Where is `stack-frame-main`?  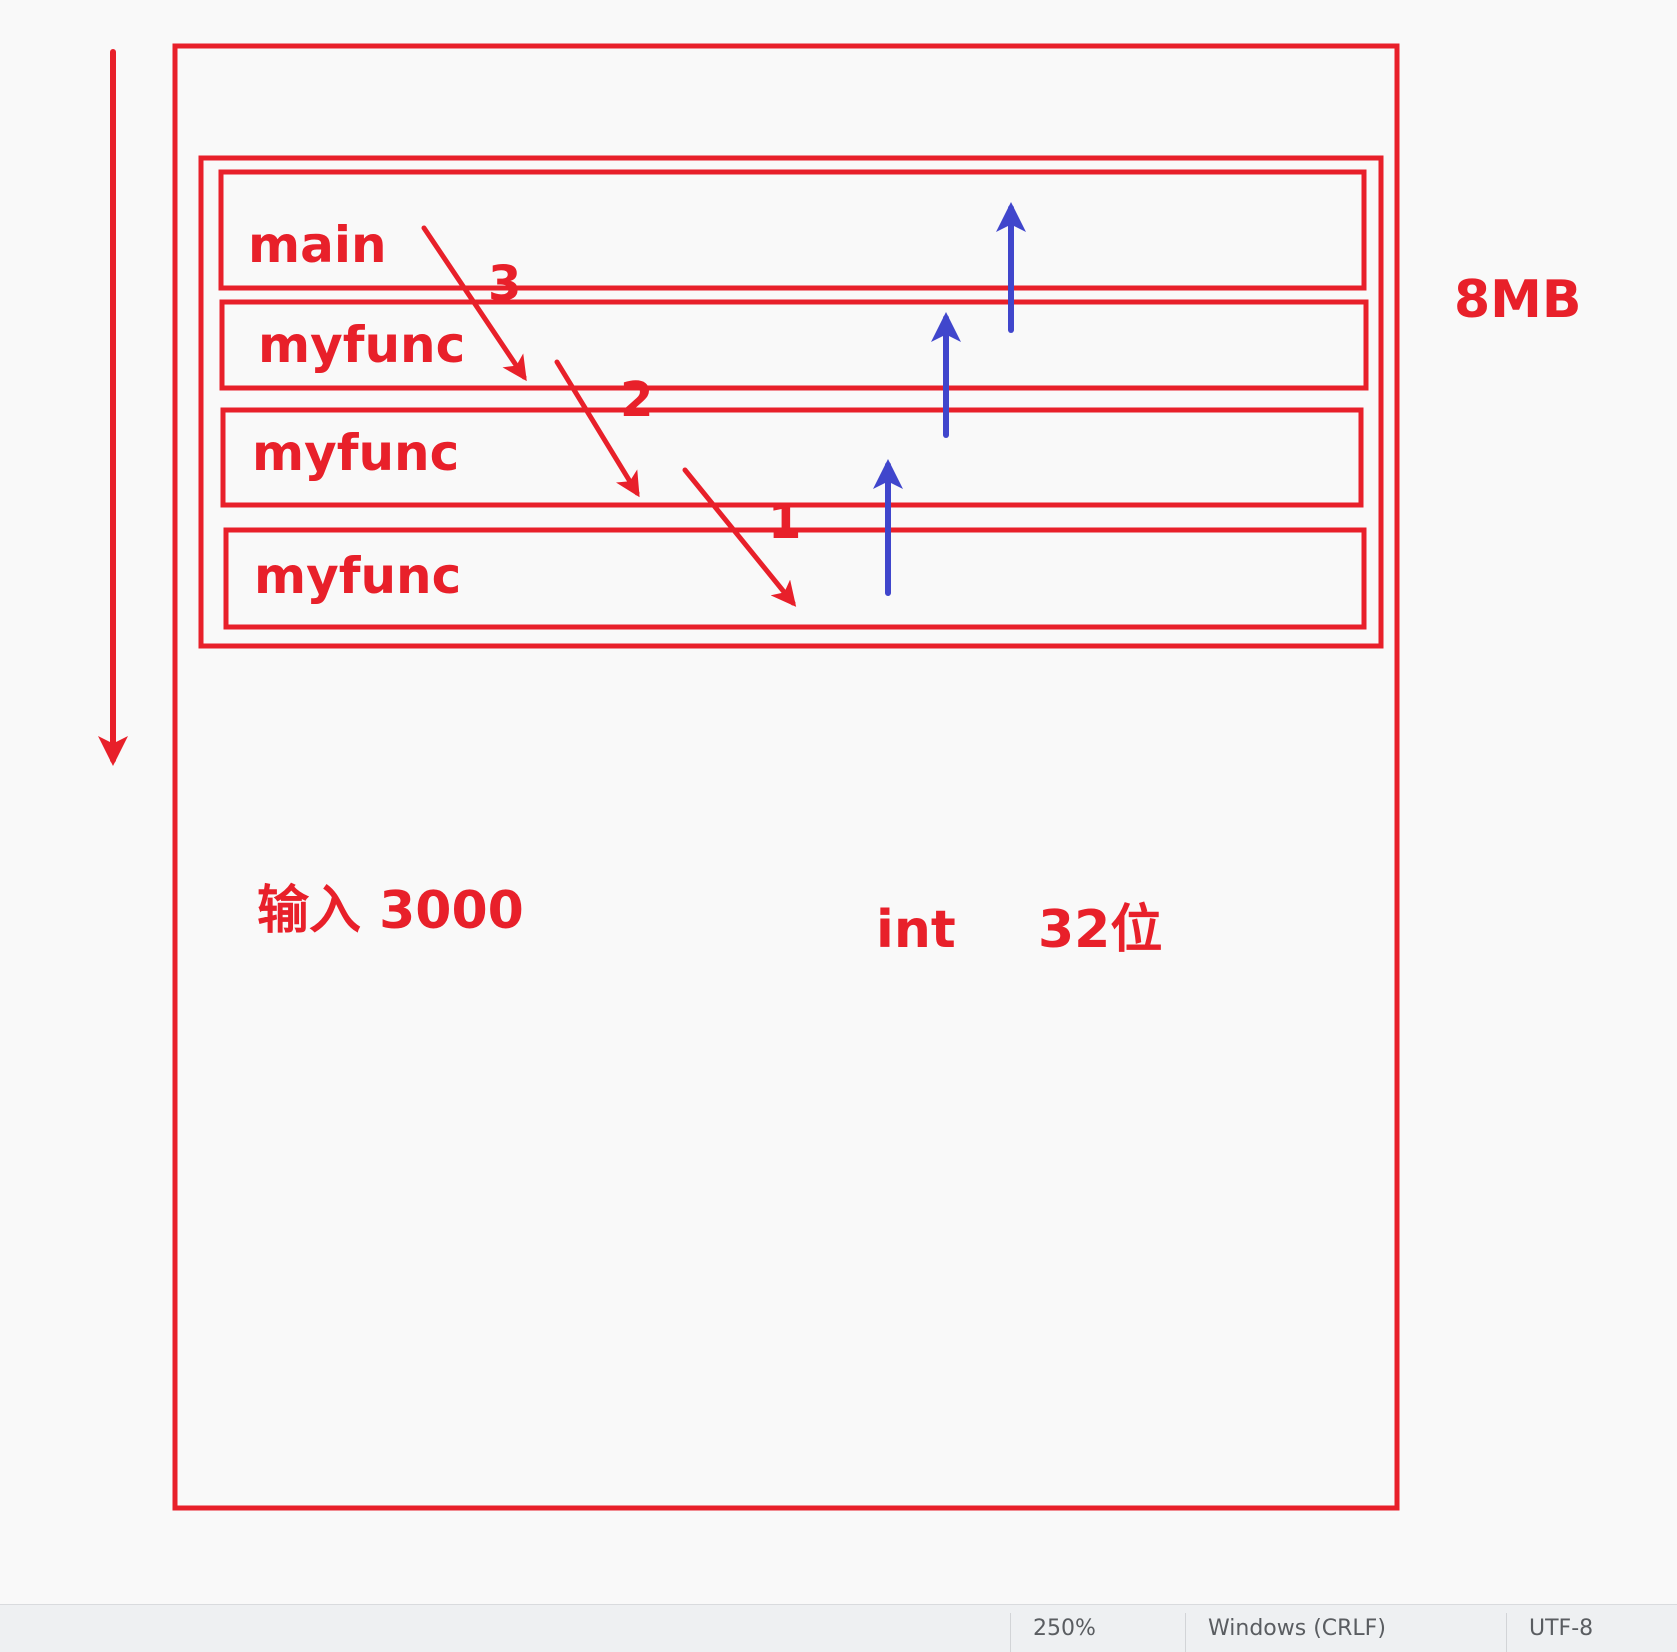 stack-frame-main is located at coordinates (792, 230).